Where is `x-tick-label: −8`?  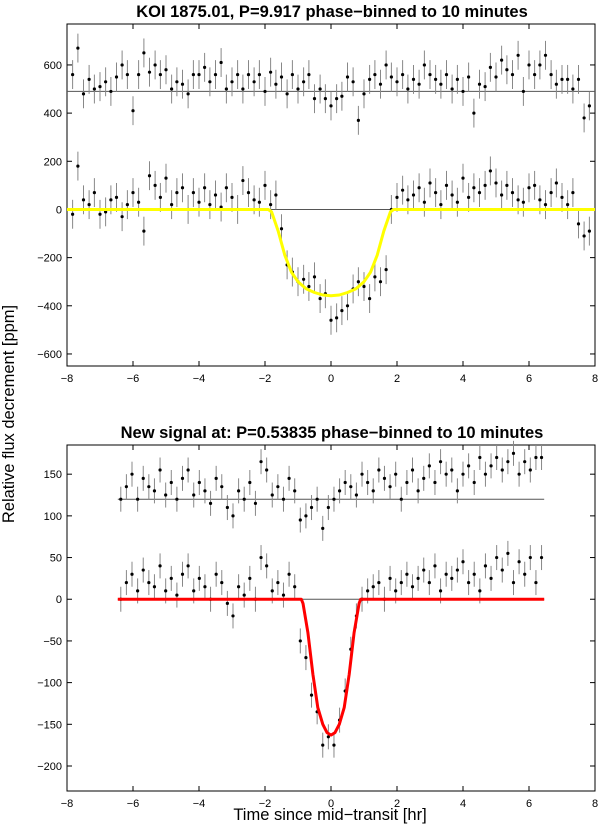
x-tick-label: −8 is located at coordinates (67, 379).